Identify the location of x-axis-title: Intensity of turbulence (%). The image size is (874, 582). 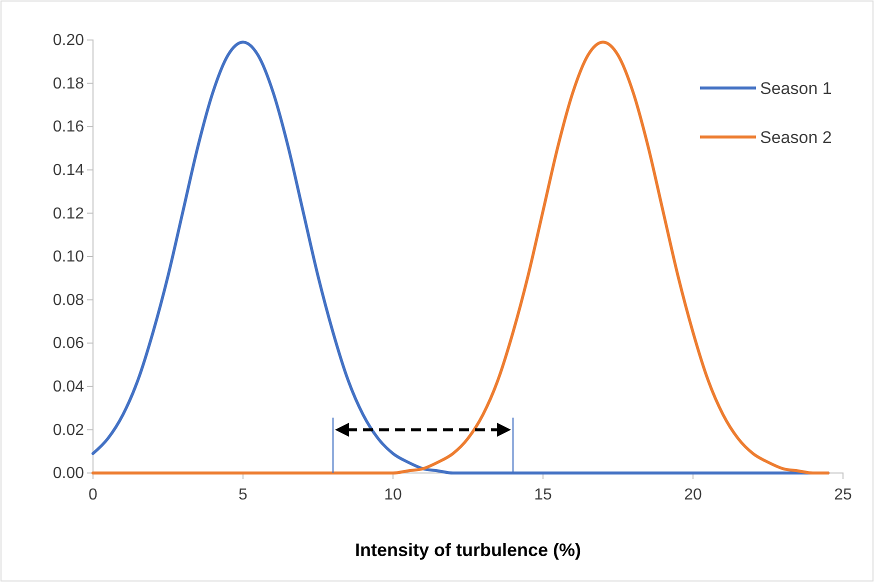
(468, 550).